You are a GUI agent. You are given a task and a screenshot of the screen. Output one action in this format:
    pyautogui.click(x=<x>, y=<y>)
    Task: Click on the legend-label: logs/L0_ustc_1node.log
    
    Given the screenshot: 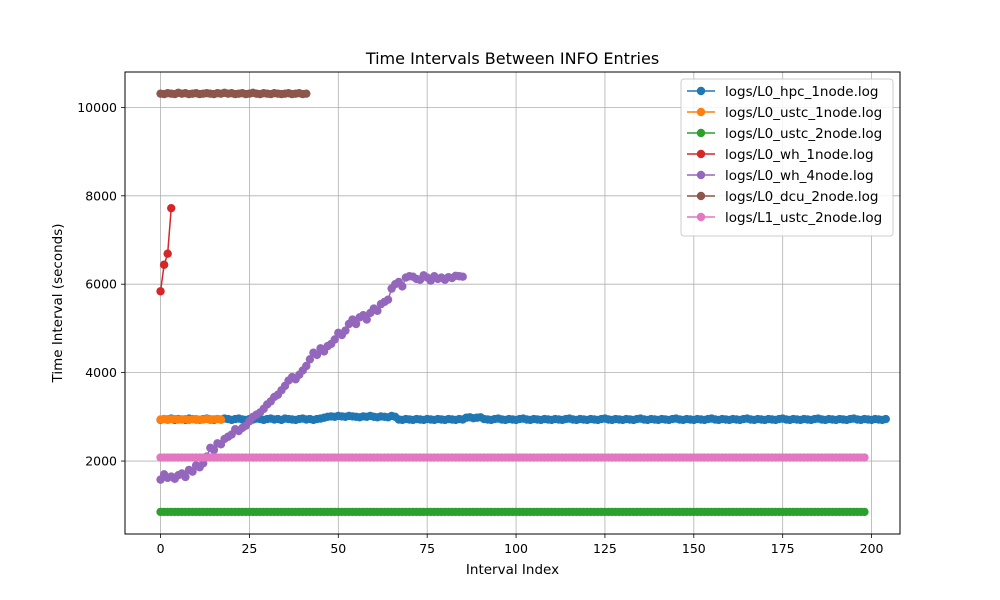 What is the action you would take?
    pyautogui.click(x=803, y=113)
    